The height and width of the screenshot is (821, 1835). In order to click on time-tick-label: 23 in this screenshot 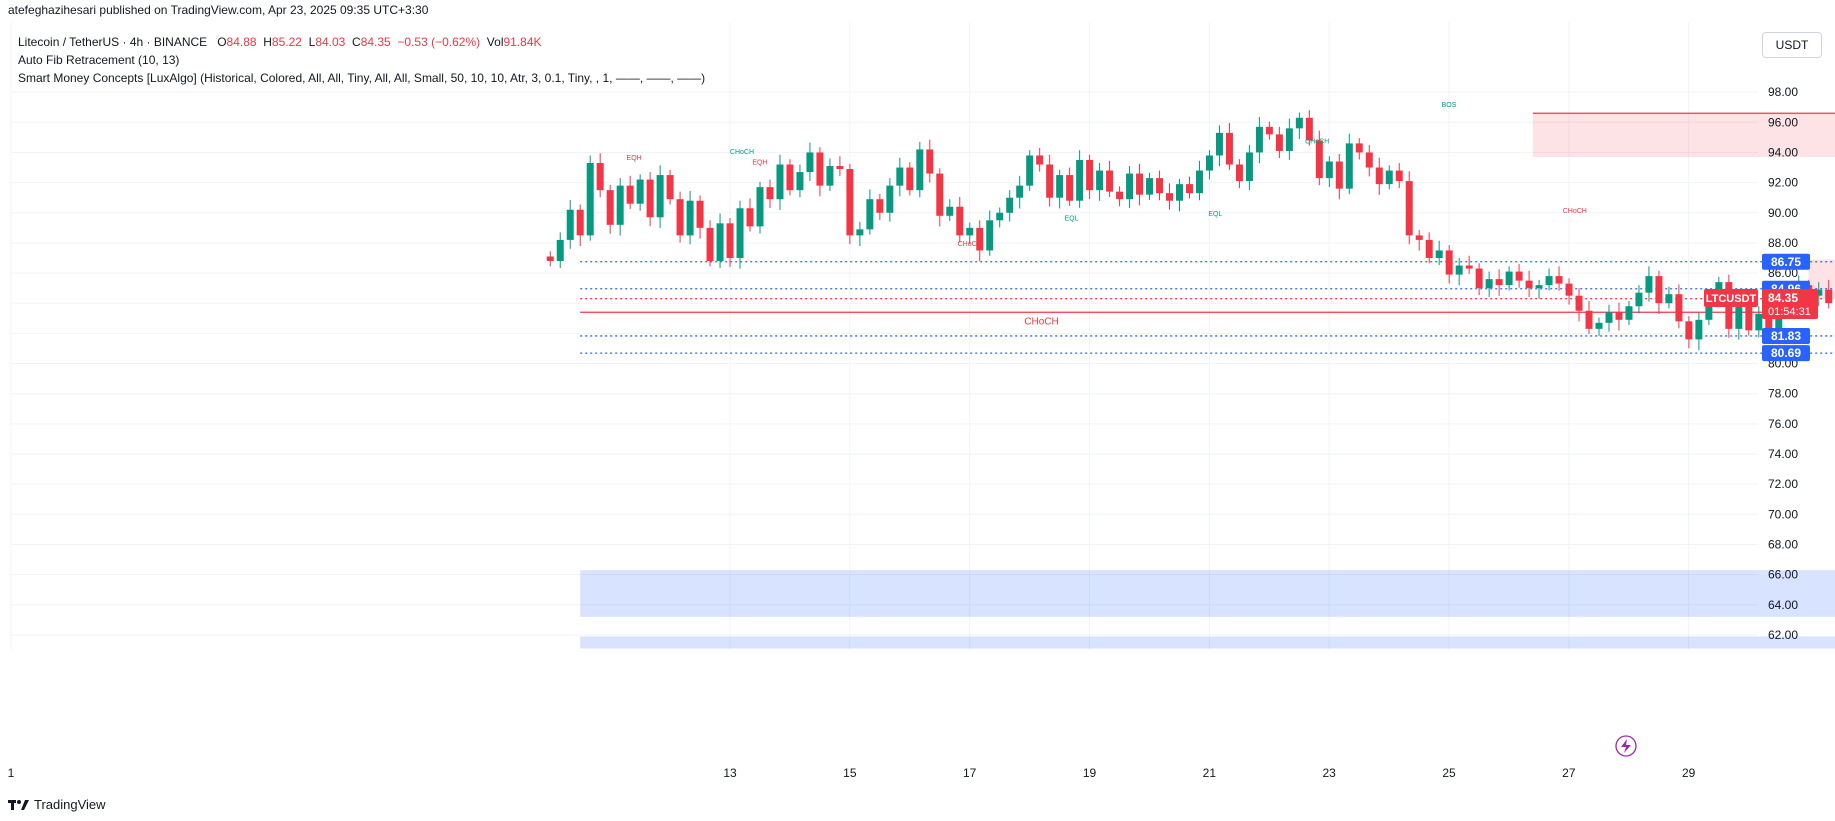, I will do `click(1329, 773)`.